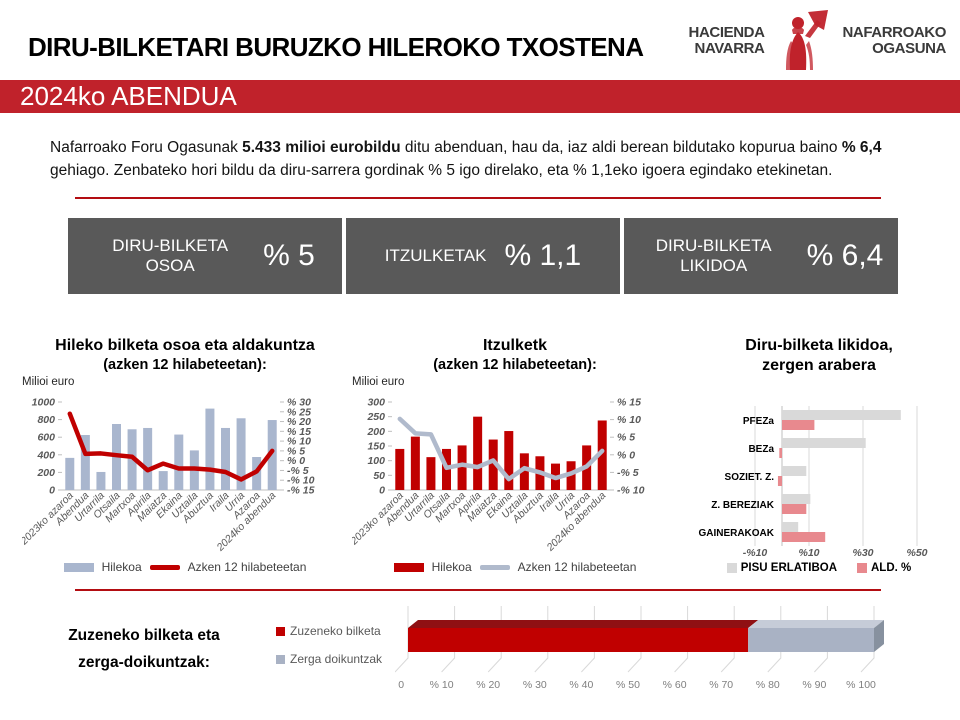  I want to click on svg-text: % 60, so click(675, 685).